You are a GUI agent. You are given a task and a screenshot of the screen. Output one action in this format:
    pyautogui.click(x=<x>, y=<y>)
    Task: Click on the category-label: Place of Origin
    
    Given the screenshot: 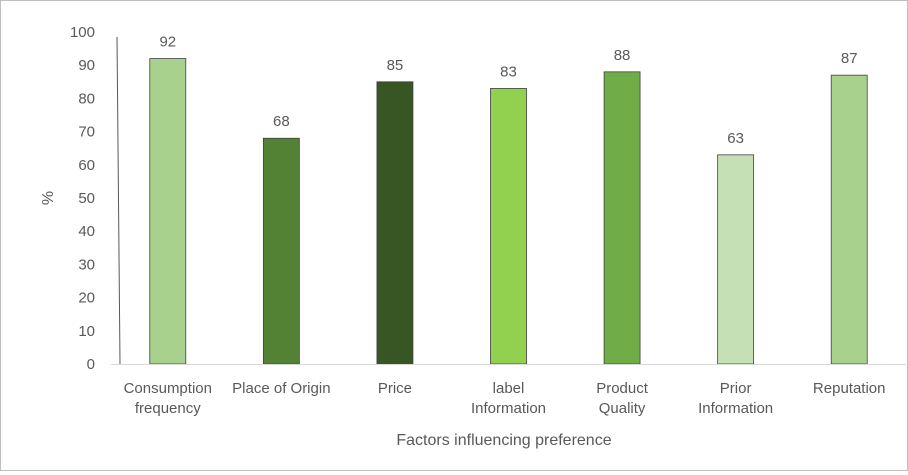 What is the action you would take?
    pyautogui.click(x=281, y=388)
    